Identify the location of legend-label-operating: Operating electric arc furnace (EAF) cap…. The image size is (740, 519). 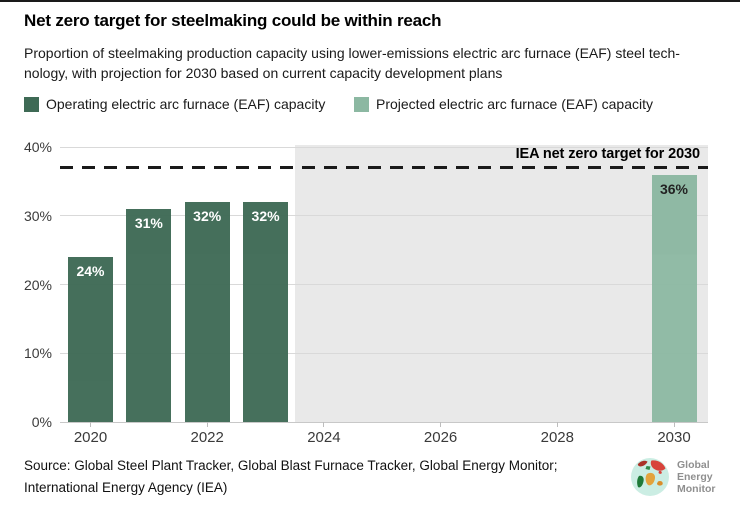
(186, 104).